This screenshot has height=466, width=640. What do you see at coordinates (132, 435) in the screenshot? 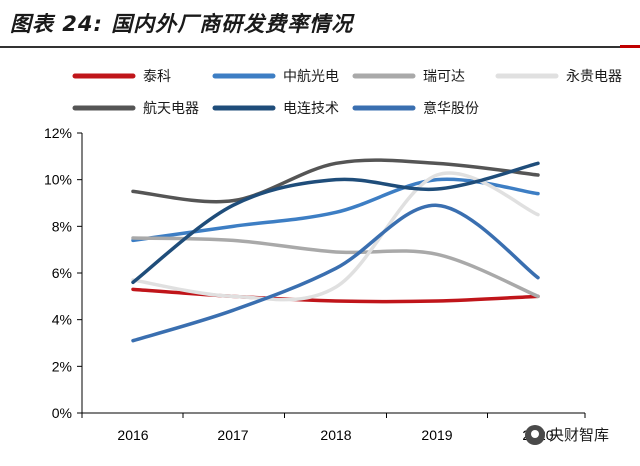
I see `x-tick-label: 2016` at bounding box center [132, 435].